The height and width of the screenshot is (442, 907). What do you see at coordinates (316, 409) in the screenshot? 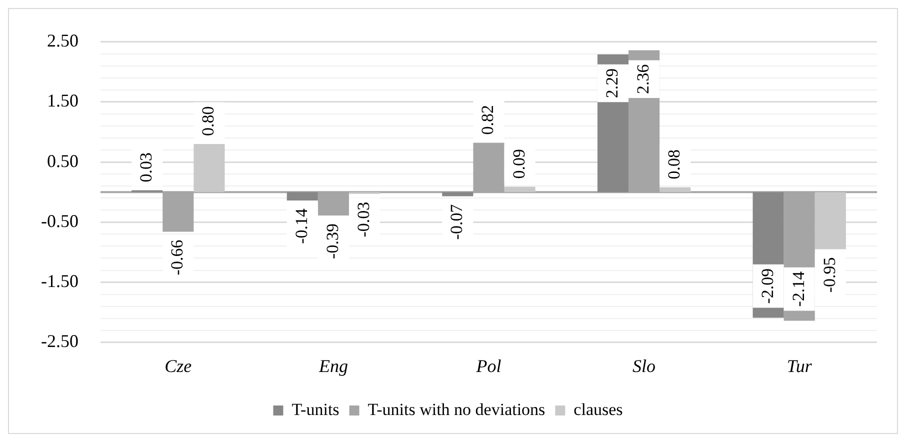
I see `legend-label: T-units` at bounding box center [316, 409].